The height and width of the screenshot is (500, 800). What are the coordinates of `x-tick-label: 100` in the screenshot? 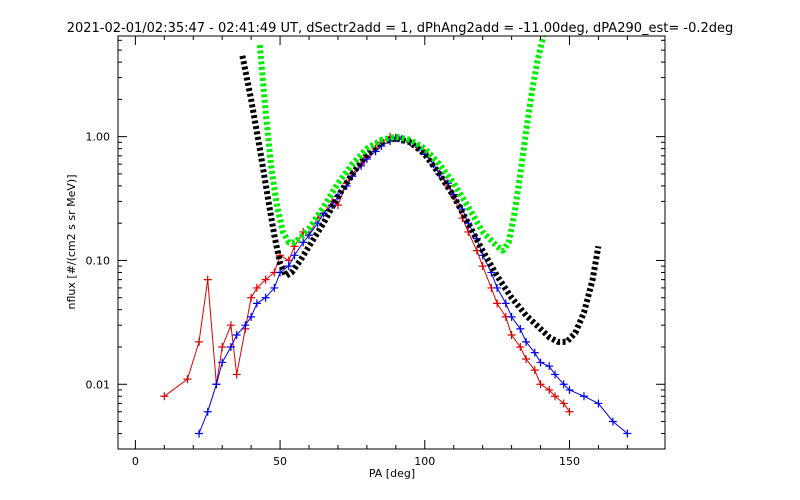 It's located at (424, 461).